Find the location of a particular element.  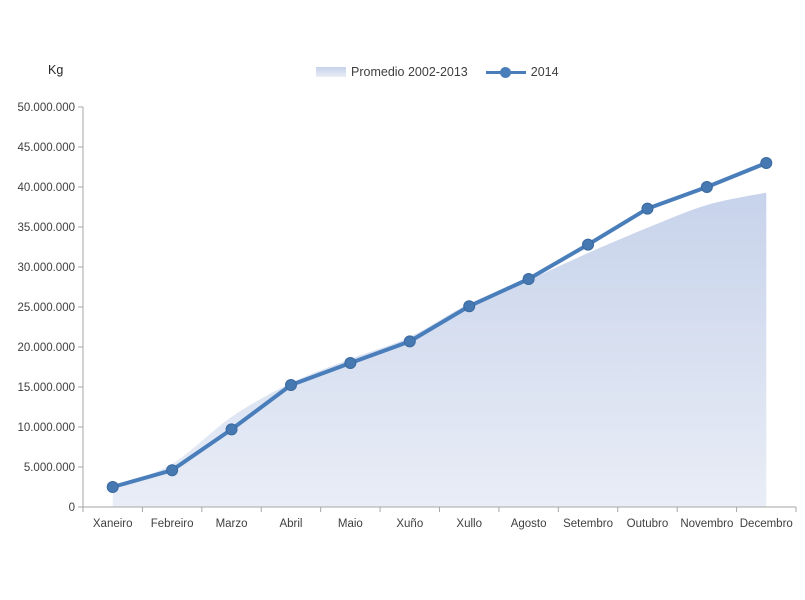

y-axis-tick-label: 30.000.000 is located at coordinates (46, 268).